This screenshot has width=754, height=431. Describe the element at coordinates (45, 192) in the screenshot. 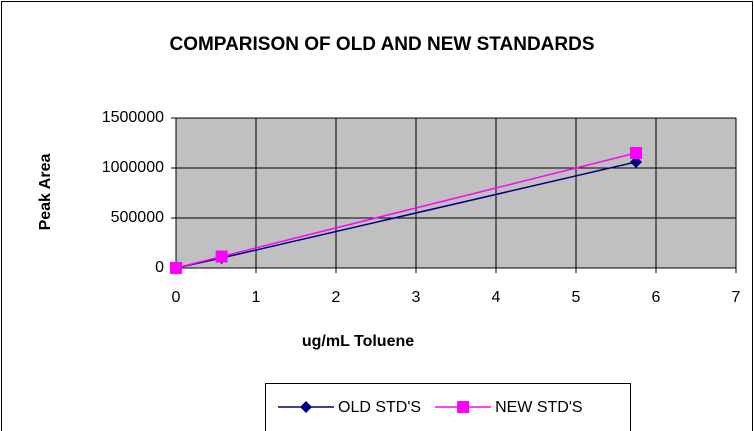

I see `y-axis-title: Peak Area` at that location.